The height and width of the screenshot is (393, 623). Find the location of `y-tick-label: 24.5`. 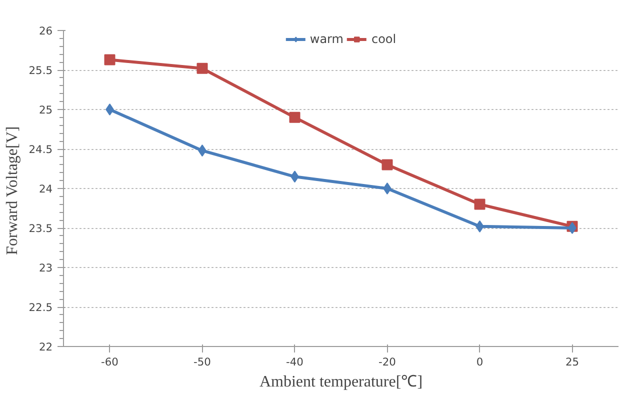

y-tick-label: 24.5 is located at coordinates (40, 149).